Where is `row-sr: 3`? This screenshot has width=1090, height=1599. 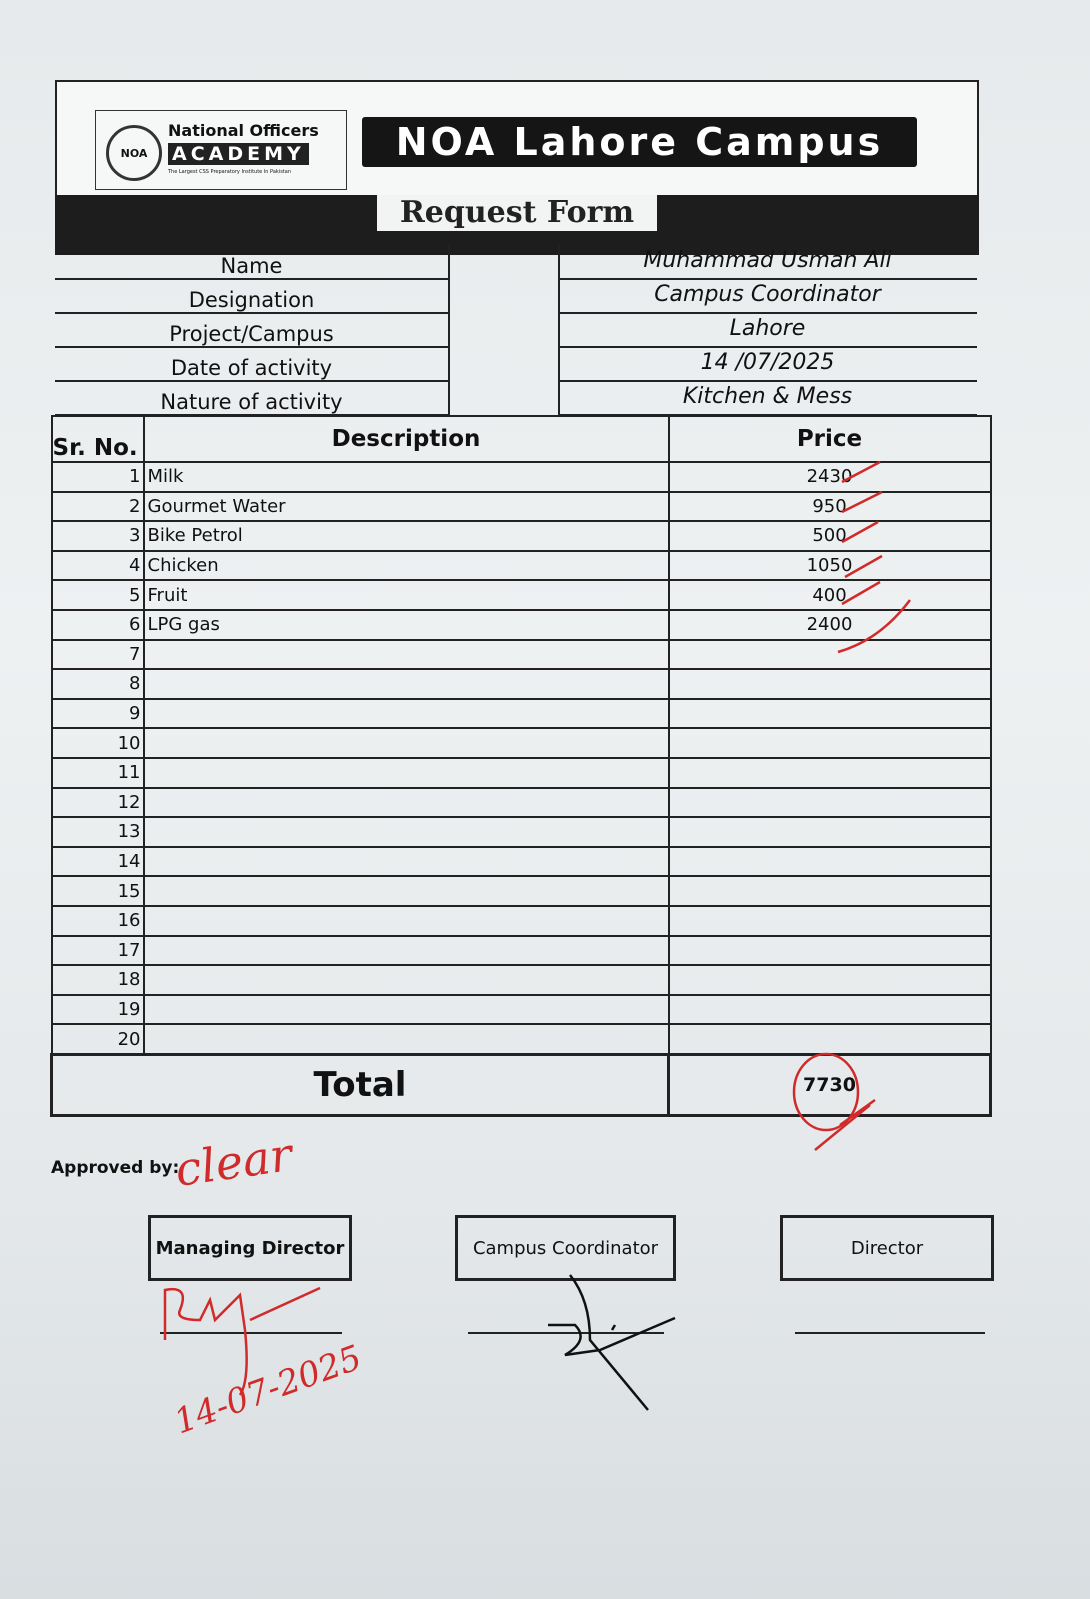 row-sr: 3 is located at coordinates (97, 536).